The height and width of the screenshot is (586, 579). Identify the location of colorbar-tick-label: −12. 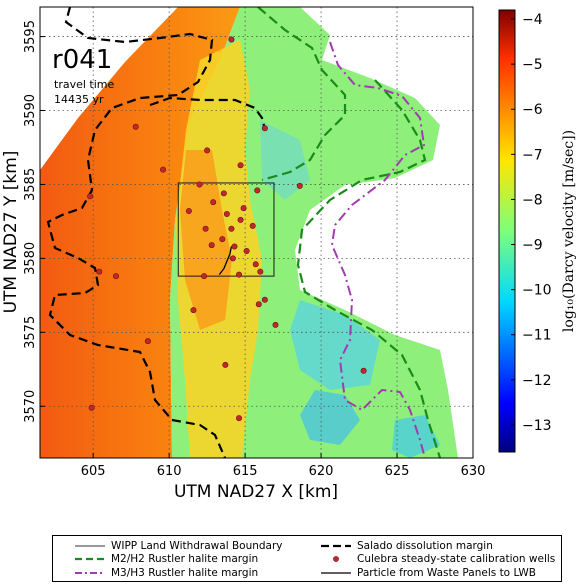
(537, 381).